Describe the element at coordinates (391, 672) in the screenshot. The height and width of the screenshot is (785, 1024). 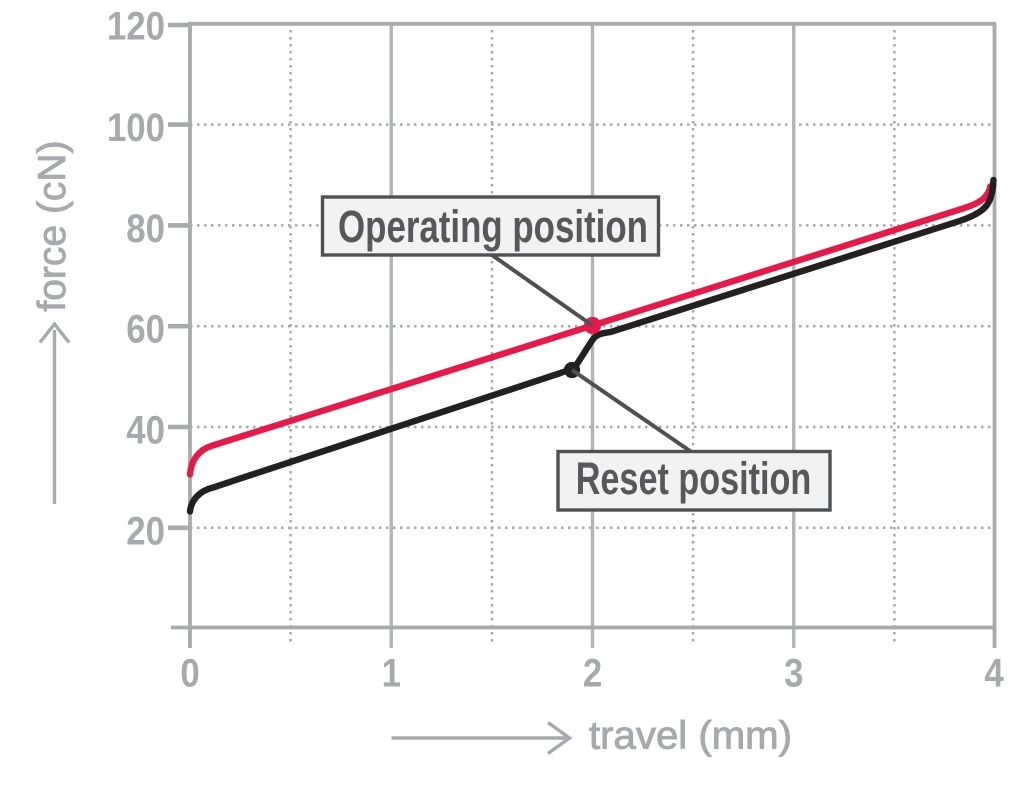
I see `svg-text: 1` at that location.